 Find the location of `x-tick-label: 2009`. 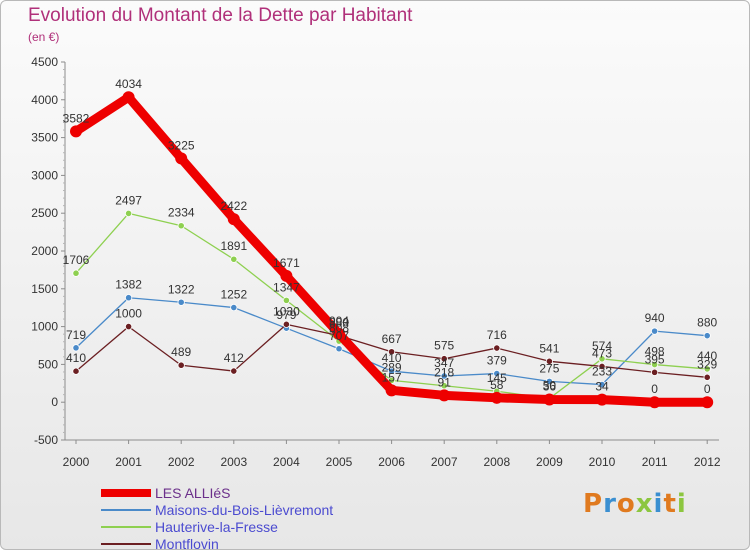

x-tick-label: 2009 is located at coordinates (549, 462).